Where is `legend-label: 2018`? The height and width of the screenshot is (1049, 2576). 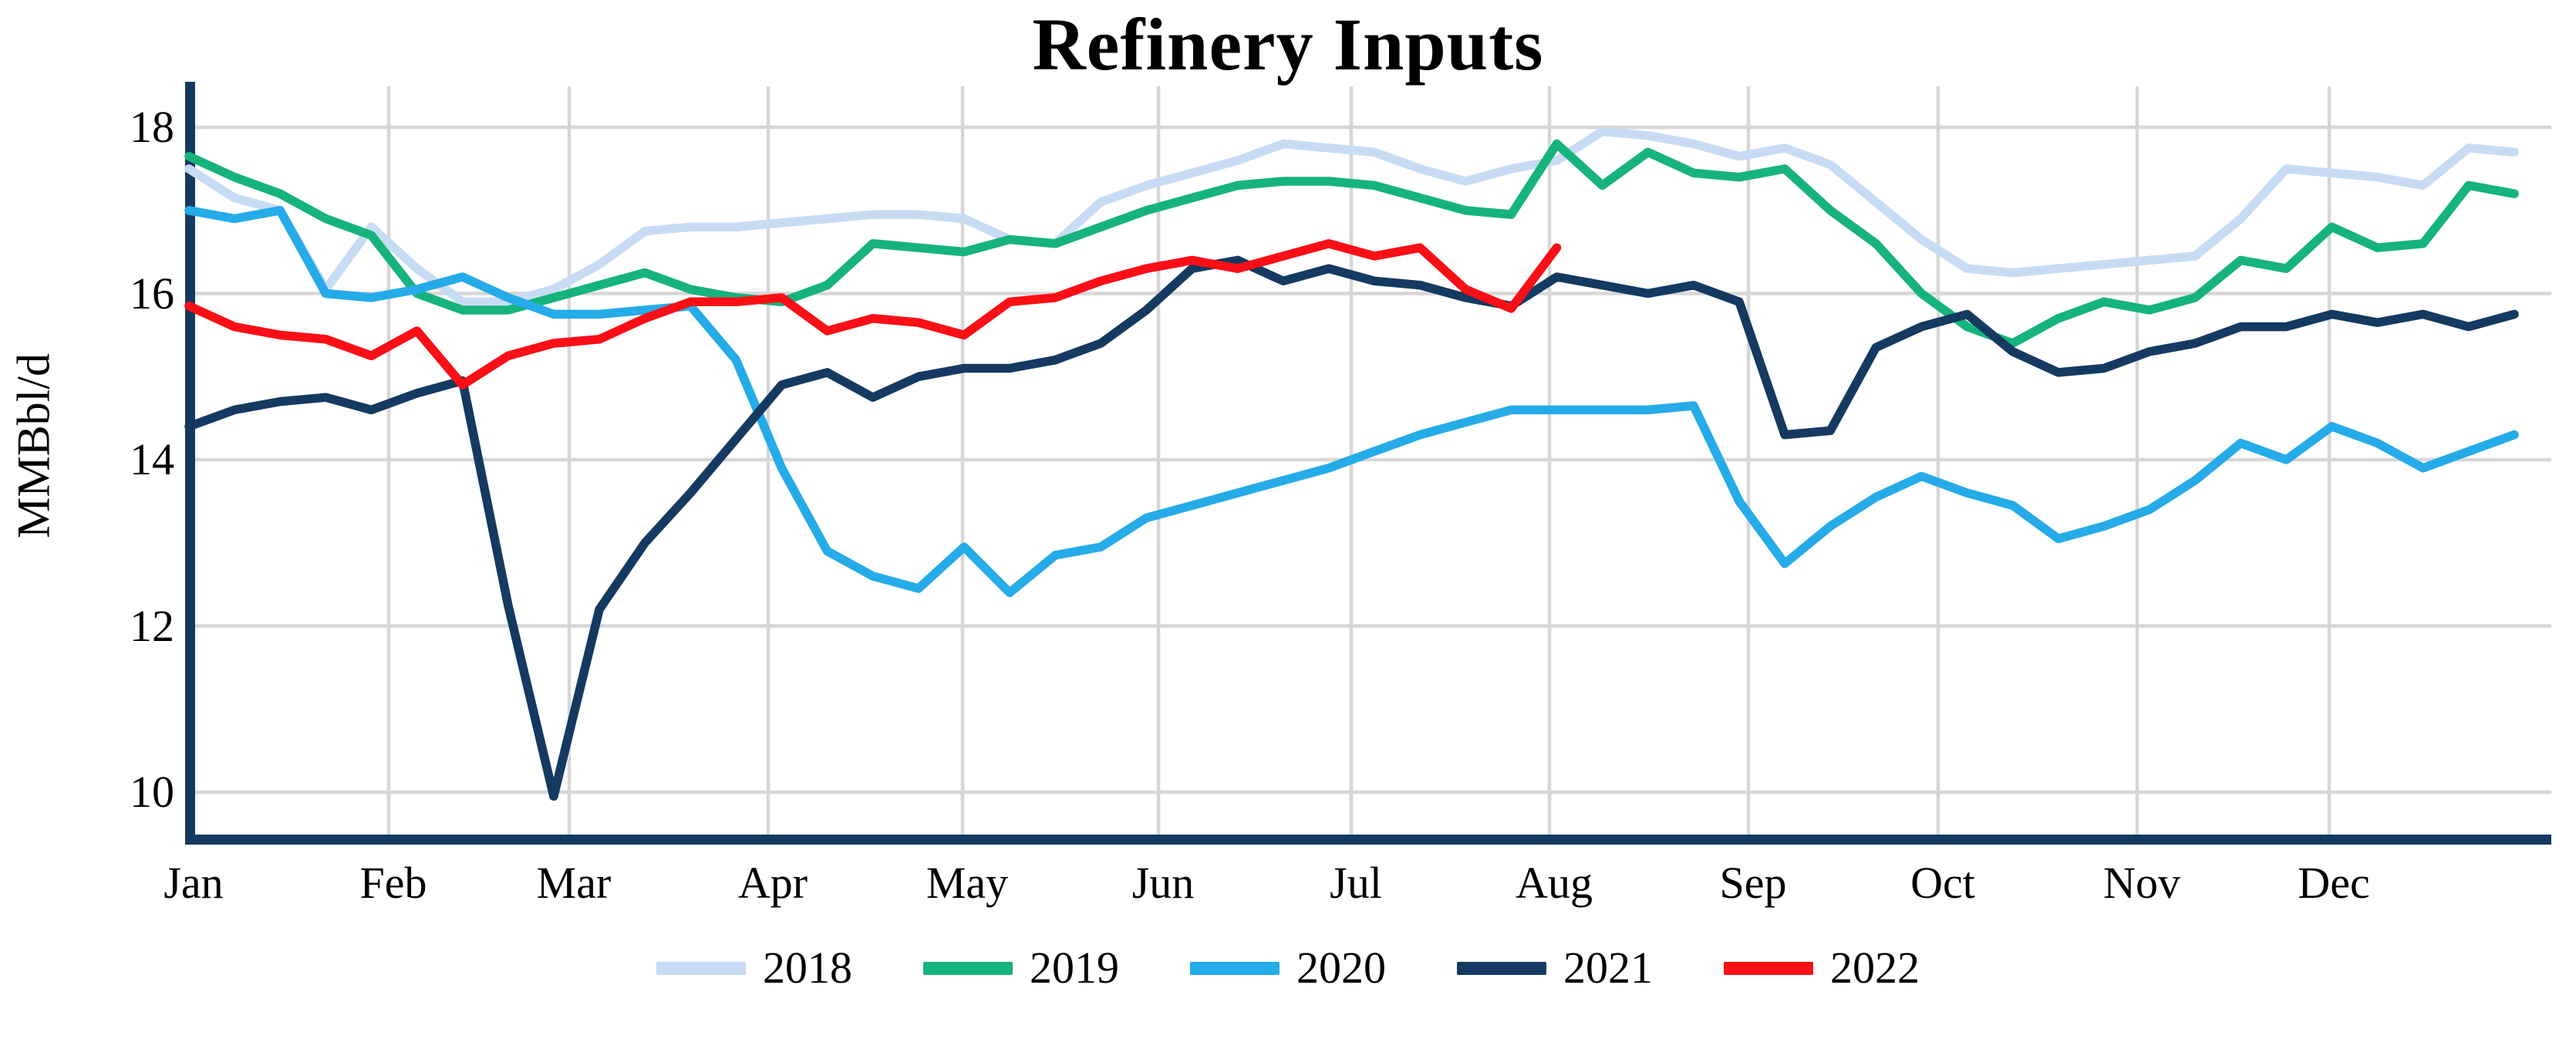 legend-label: 2018 is located at coordinates (807, 968).